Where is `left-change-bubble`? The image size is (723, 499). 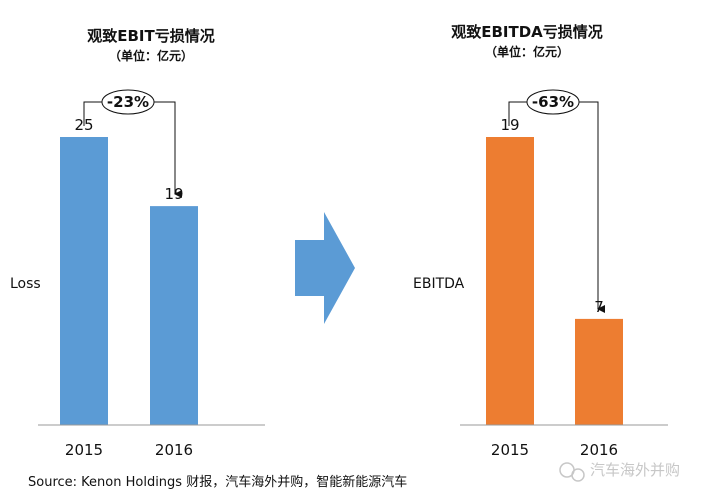
left-change-bubble is located at coordinates (128, 102).